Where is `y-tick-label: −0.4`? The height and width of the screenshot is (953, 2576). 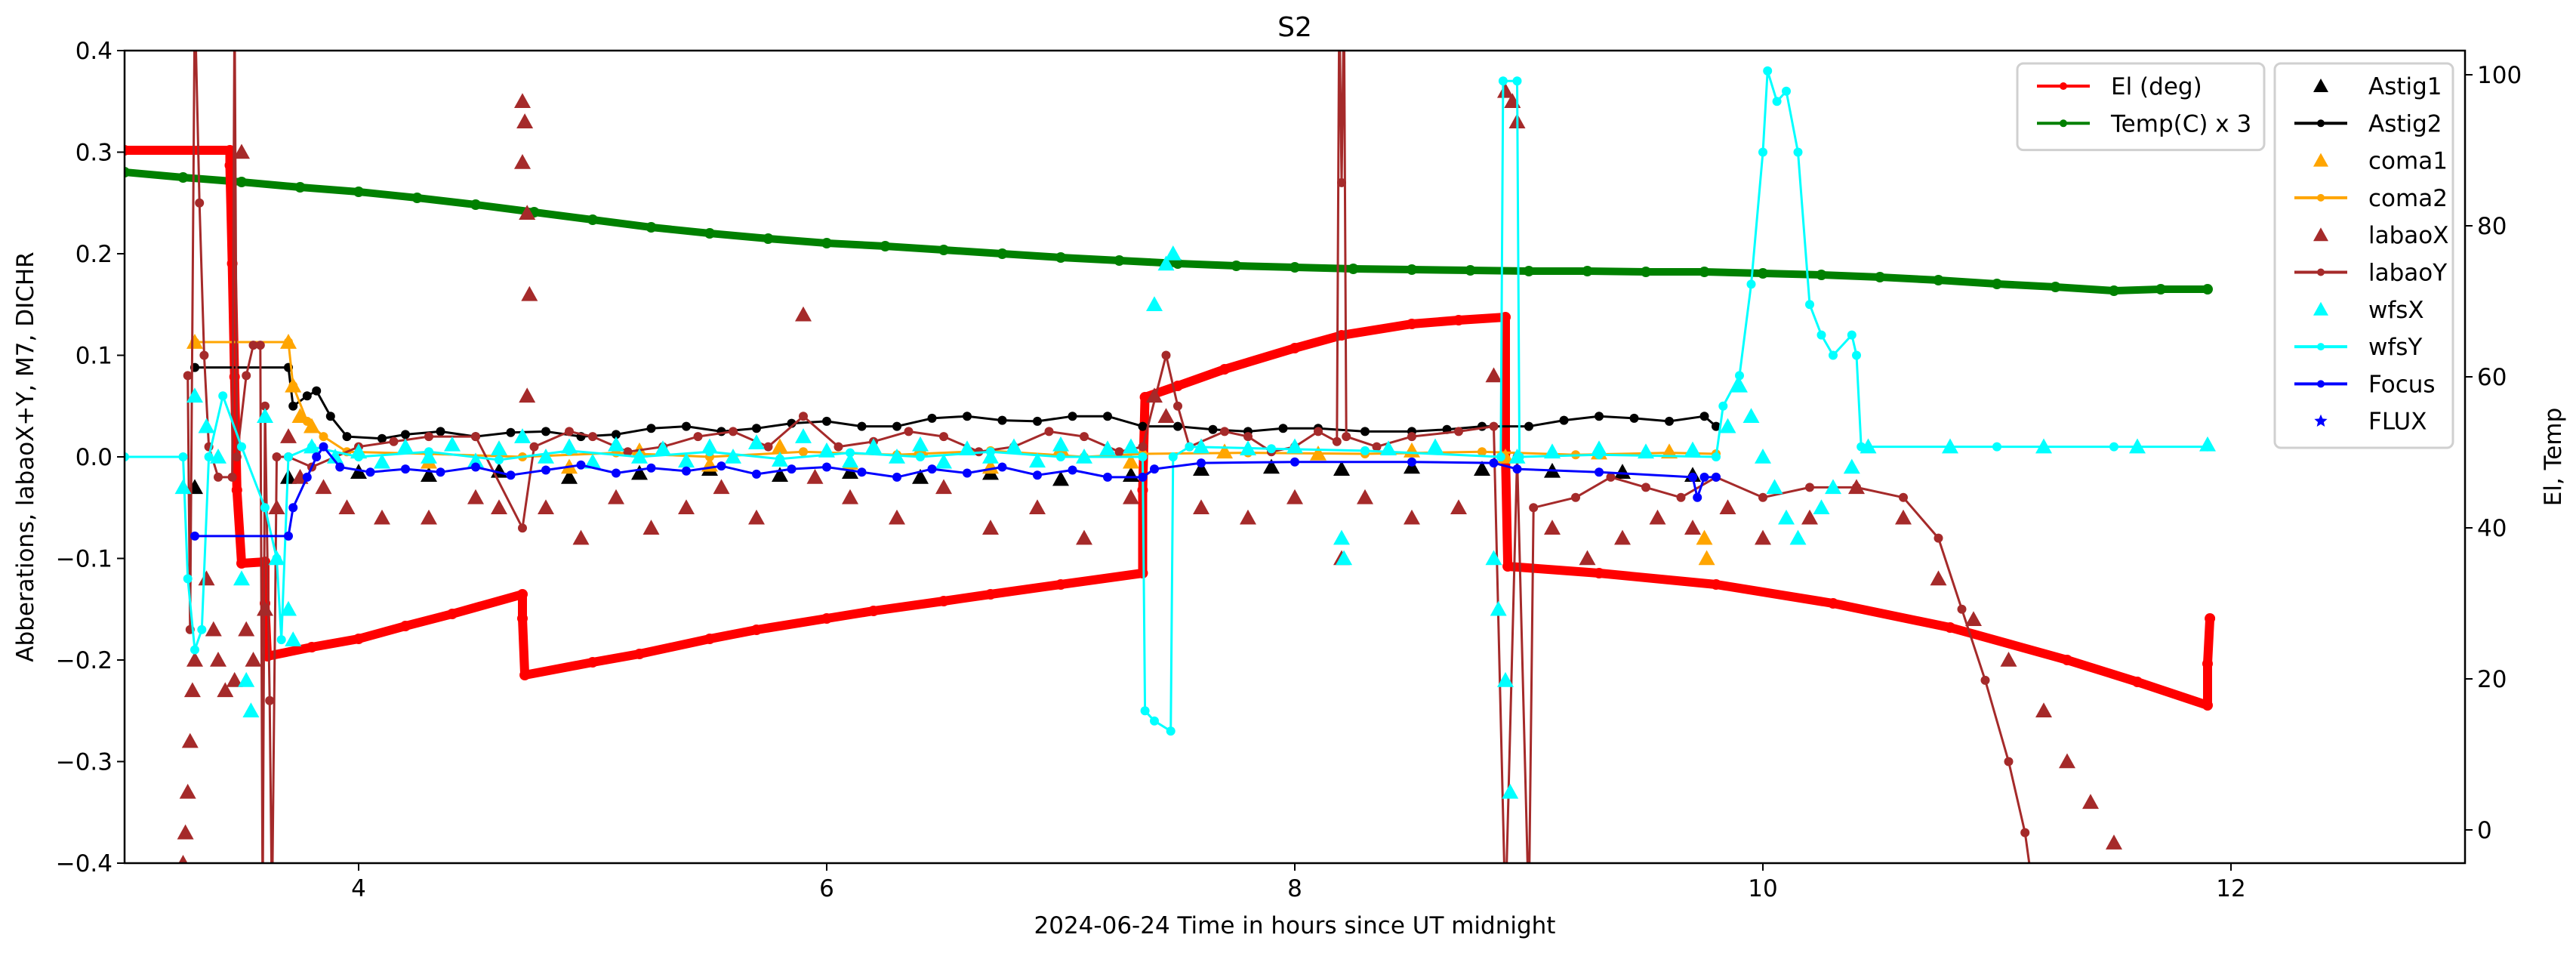
y-tick-label: −0.4 is located at coordinates (84, 863).